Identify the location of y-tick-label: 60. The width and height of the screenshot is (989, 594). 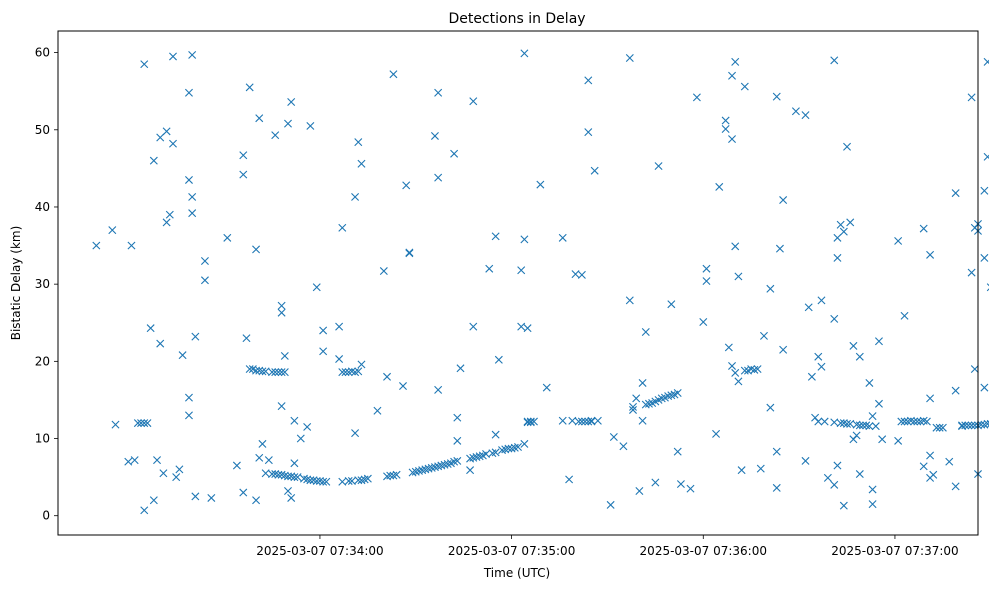
(42, 53).